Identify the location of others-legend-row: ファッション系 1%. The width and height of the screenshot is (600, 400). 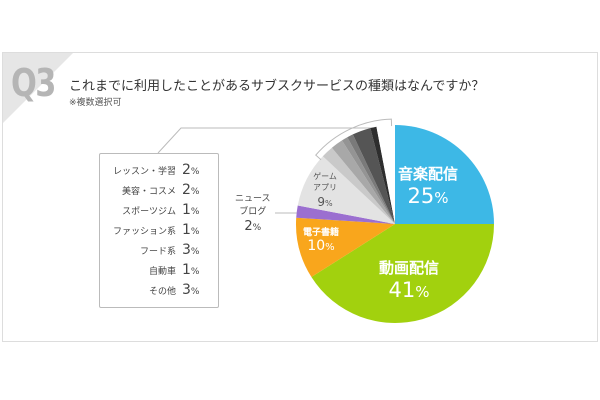
(160, 232).